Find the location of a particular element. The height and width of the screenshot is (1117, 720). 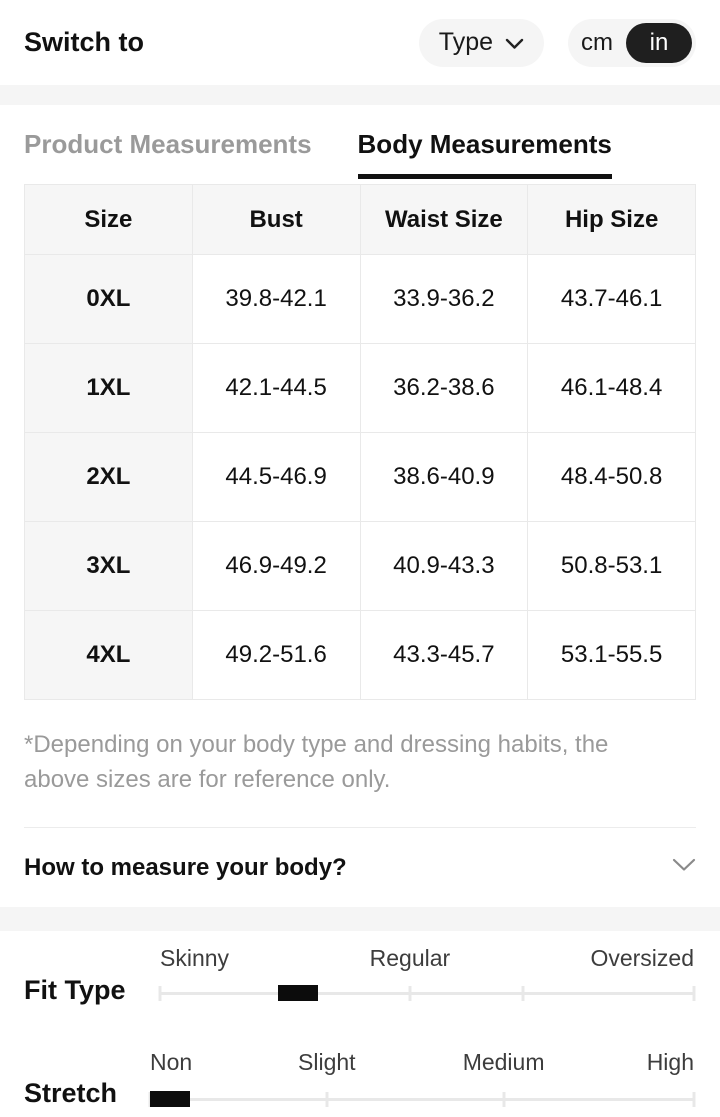

how-to-measure-row: How to measure your body? is located at coordinates (360, 867).